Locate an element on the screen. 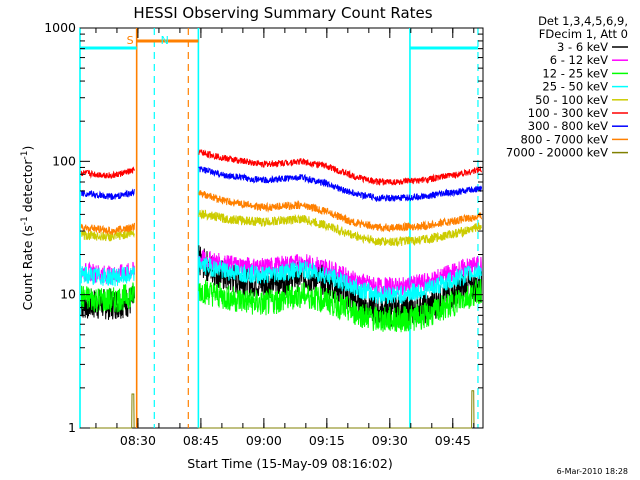 This screenshot has width=640, height=480. y-tick-label: 1000 is located at coordinates (60, 27).